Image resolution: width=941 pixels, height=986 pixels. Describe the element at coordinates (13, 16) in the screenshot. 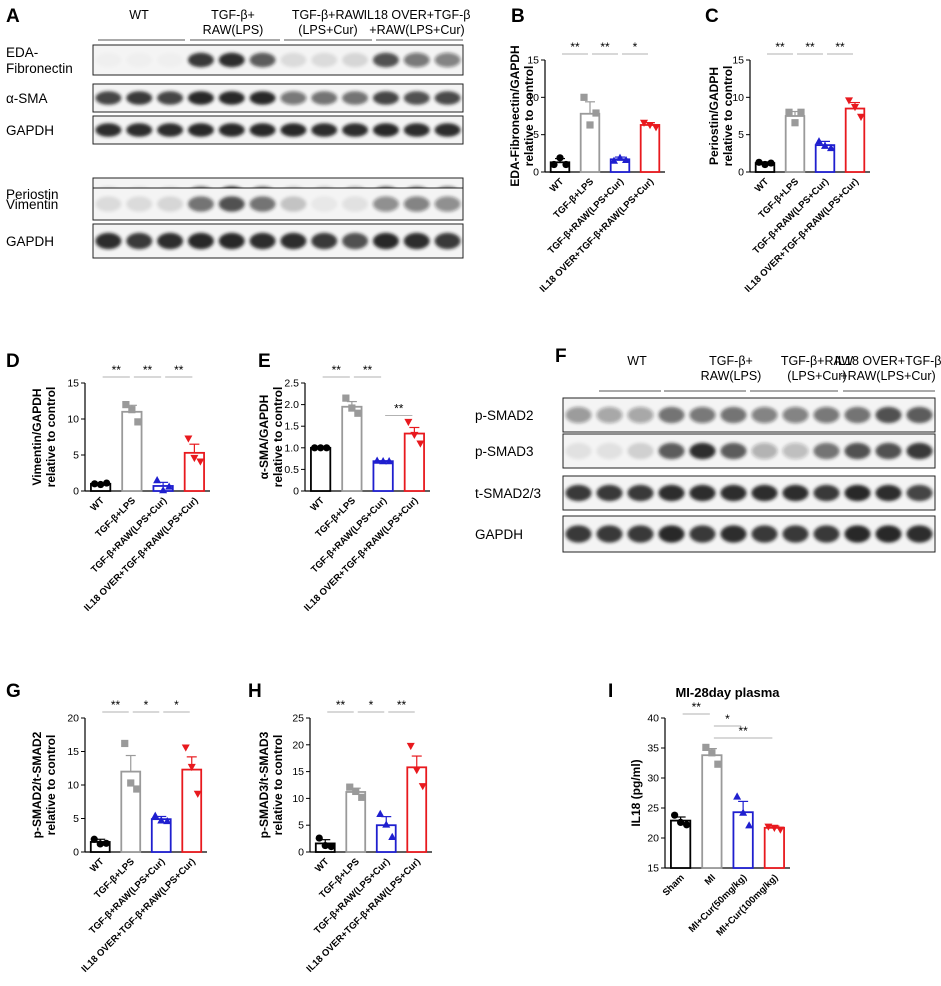

I see `panel-letter-a: A` at that location.